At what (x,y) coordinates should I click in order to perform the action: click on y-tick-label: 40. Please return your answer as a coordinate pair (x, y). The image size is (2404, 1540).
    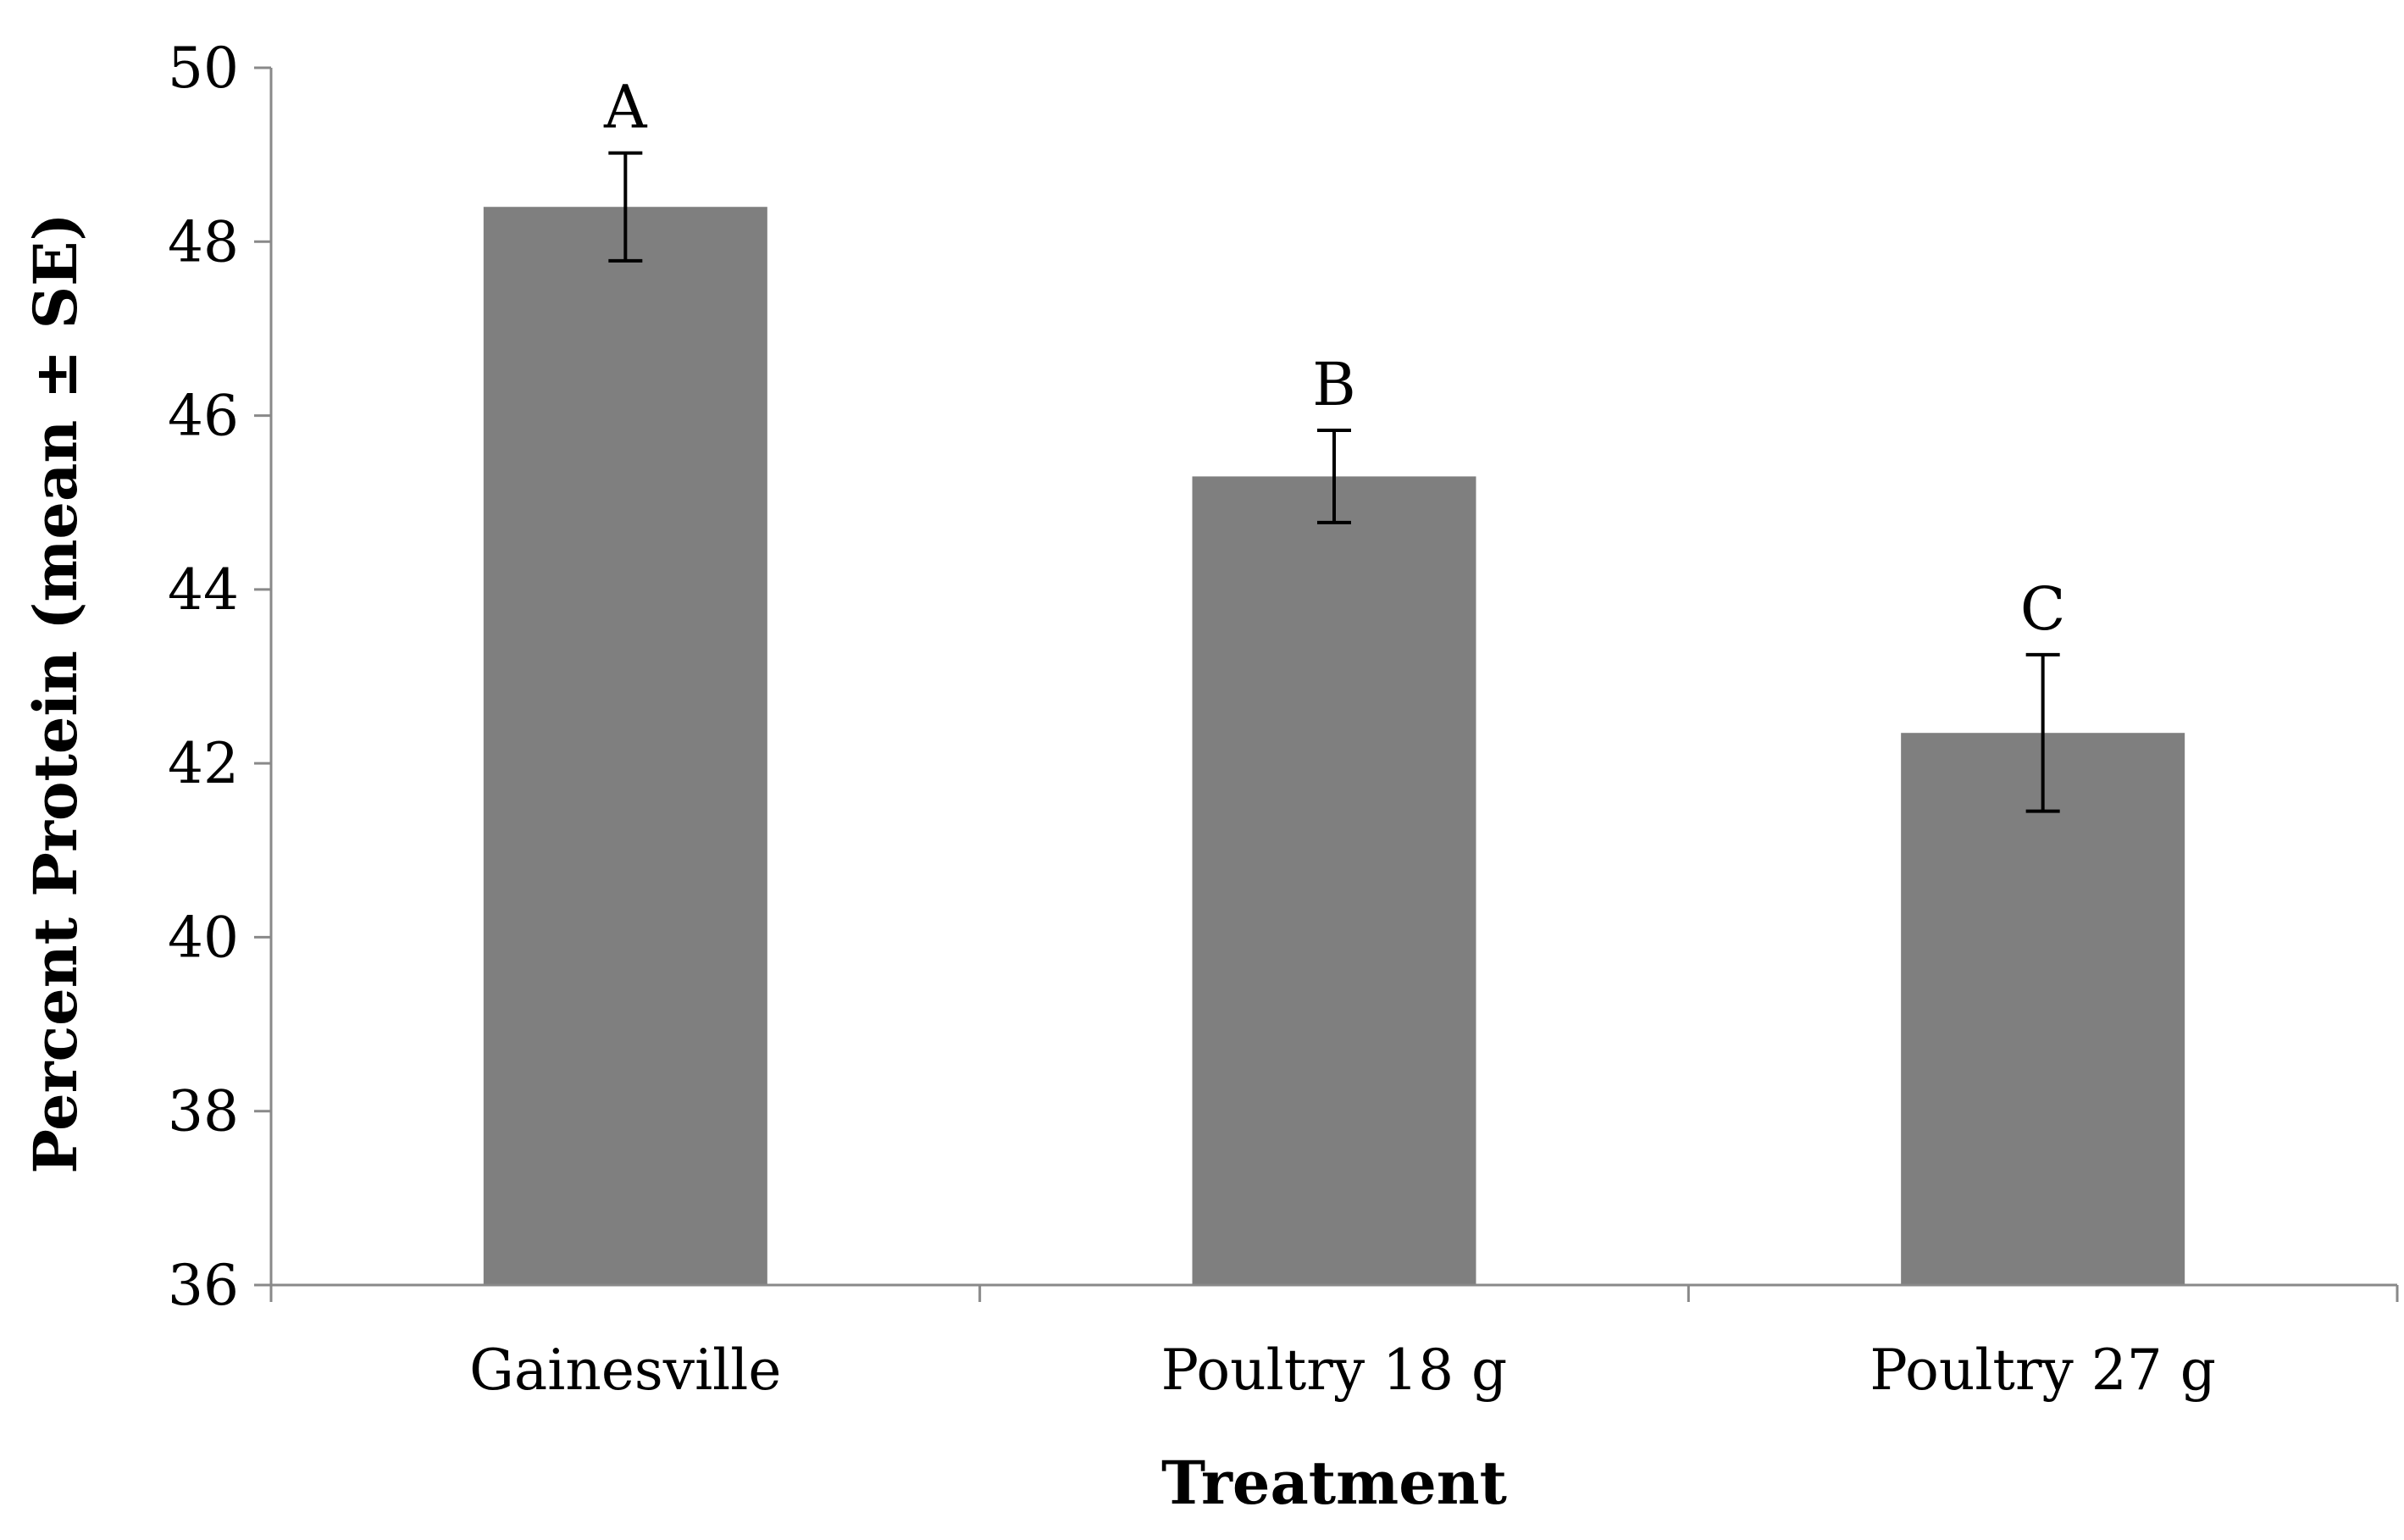
    Looking at the image, I should click on (203, 937).